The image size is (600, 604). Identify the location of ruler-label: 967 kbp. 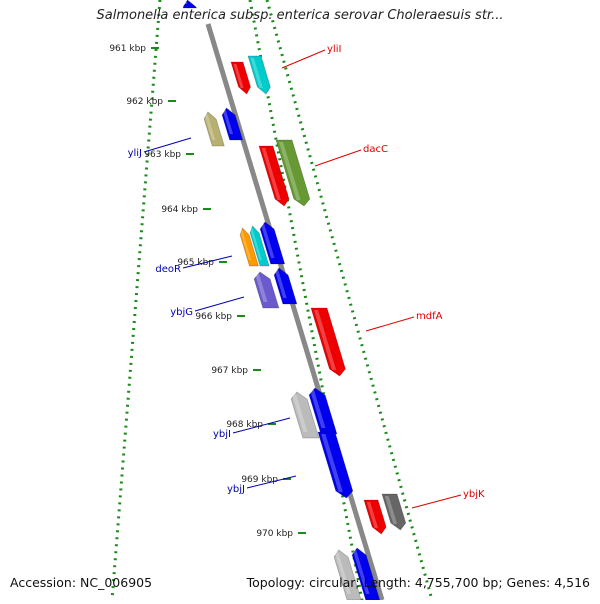
(229, 371).